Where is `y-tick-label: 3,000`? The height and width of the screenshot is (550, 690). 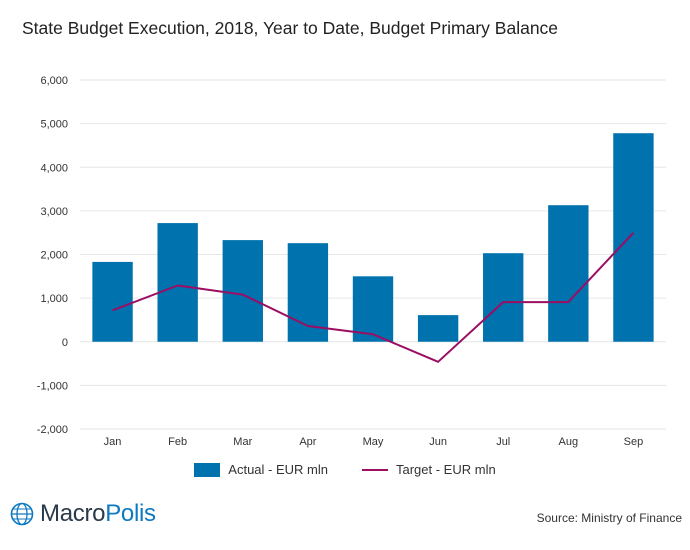
y-tick-label: 3,000 is located at coordinates (54, 212).